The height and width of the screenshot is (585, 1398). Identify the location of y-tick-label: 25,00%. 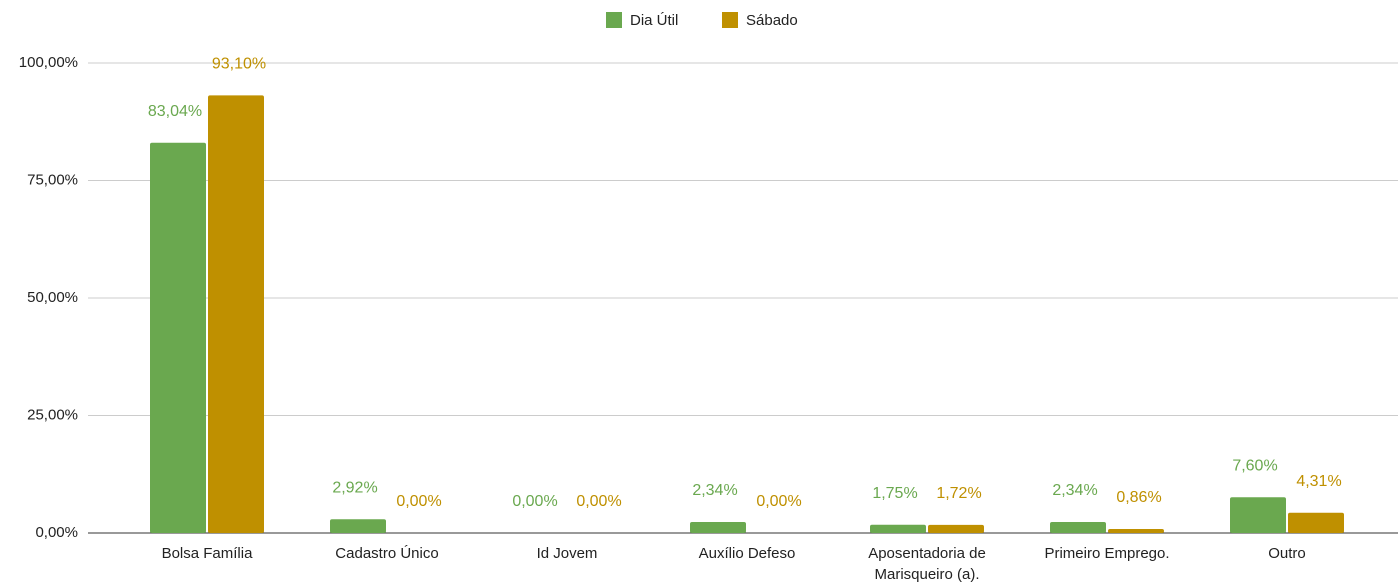
(52, 414).